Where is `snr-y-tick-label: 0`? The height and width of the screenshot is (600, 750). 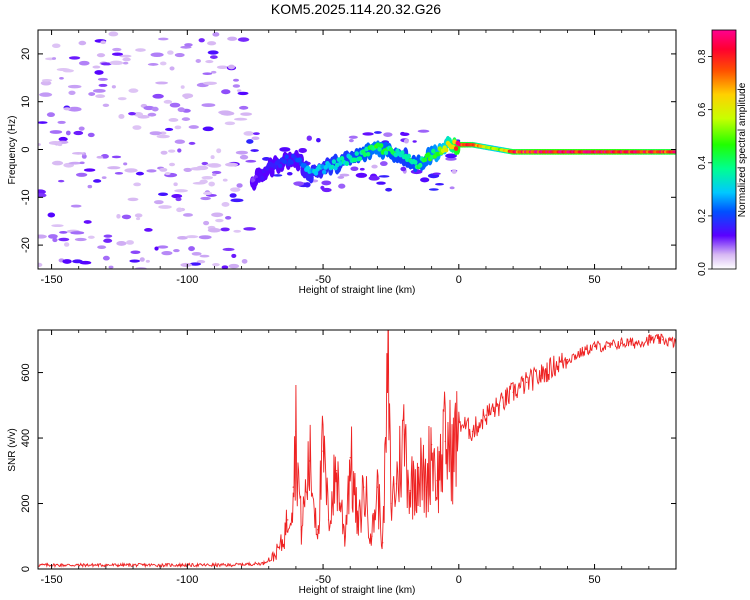 snr-y-tick-label: 0 is located at coordinates (26, 569).